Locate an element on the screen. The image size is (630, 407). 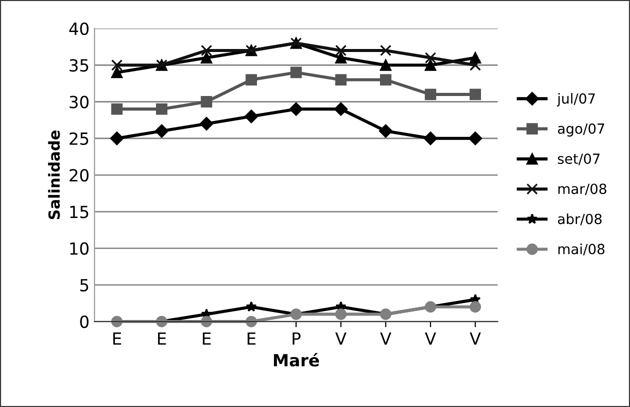
legend-label: ago/07 is located at coordinates (581, 130).